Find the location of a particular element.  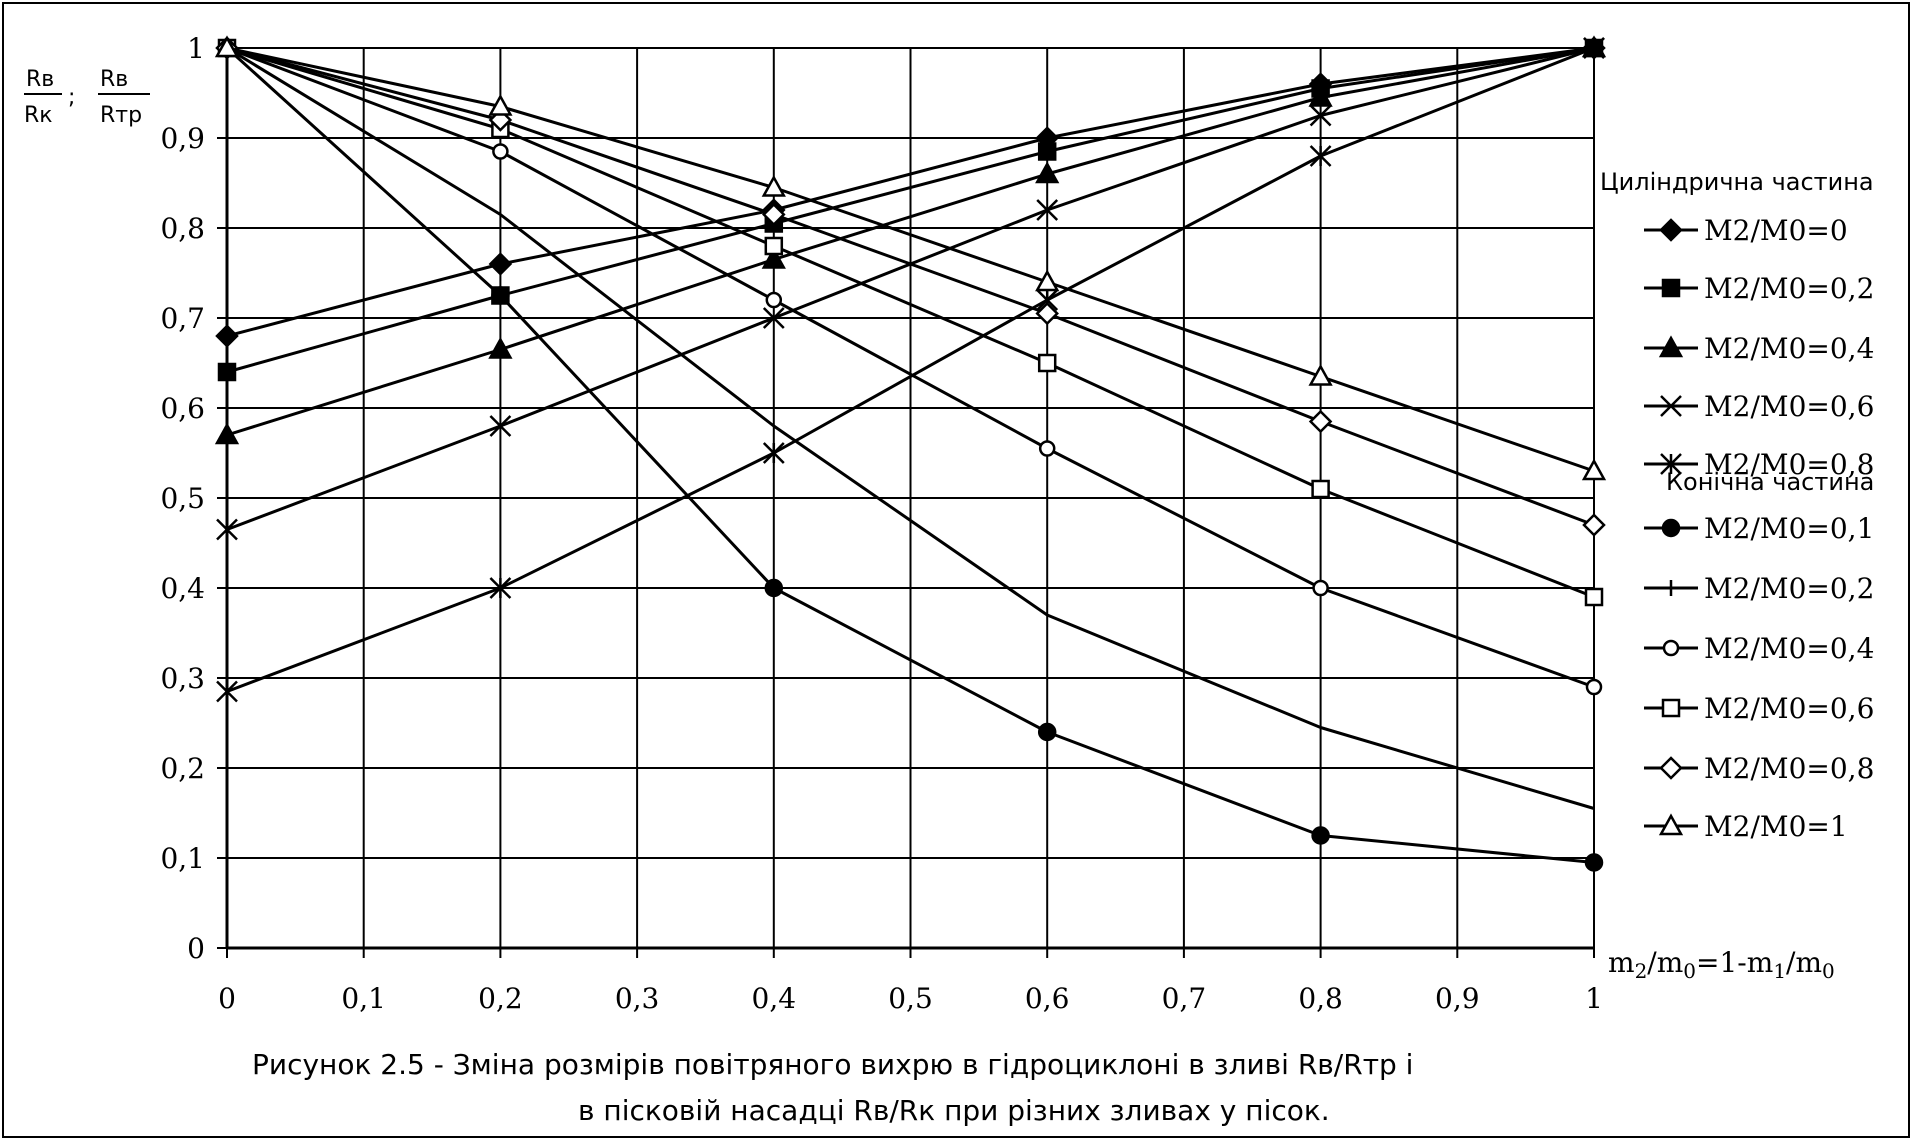

legend-item: M2/M0=0,8 is located at coordinates (1759, 768).